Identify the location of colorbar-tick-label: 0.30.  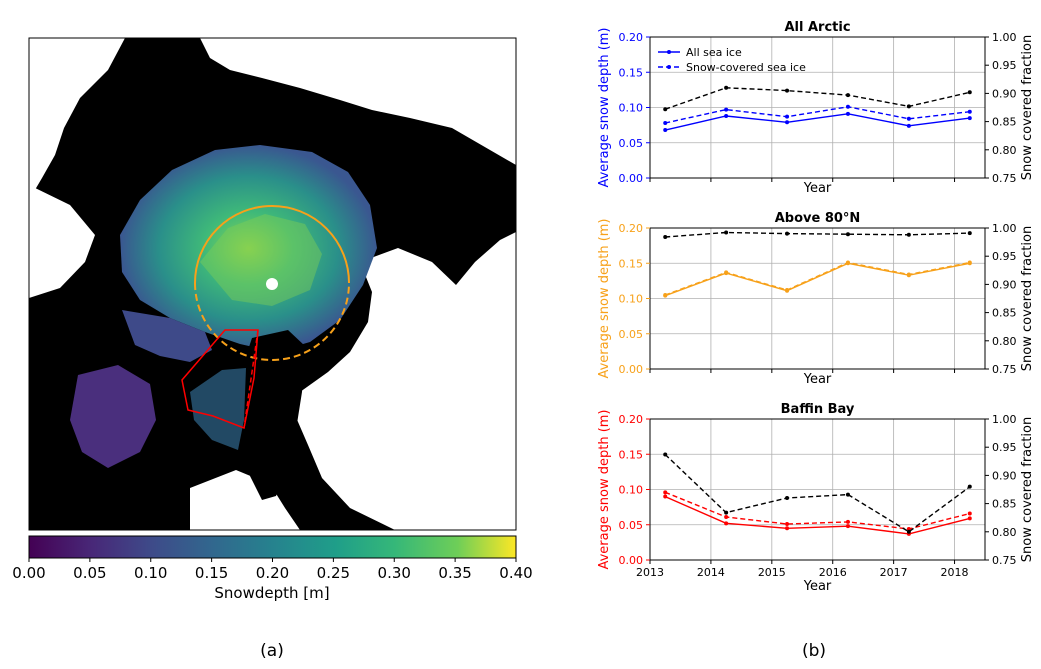
(394, 573).